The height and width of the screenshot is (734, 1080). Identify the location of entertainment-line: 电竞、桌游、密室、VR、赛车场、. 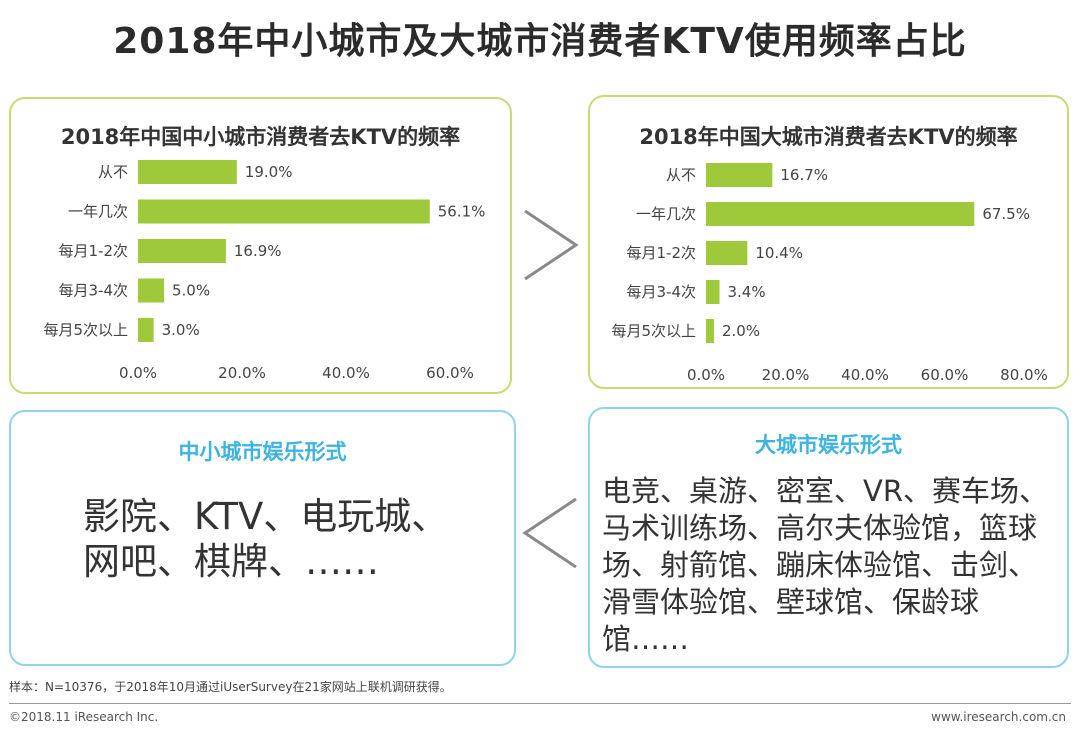
(825, 491).